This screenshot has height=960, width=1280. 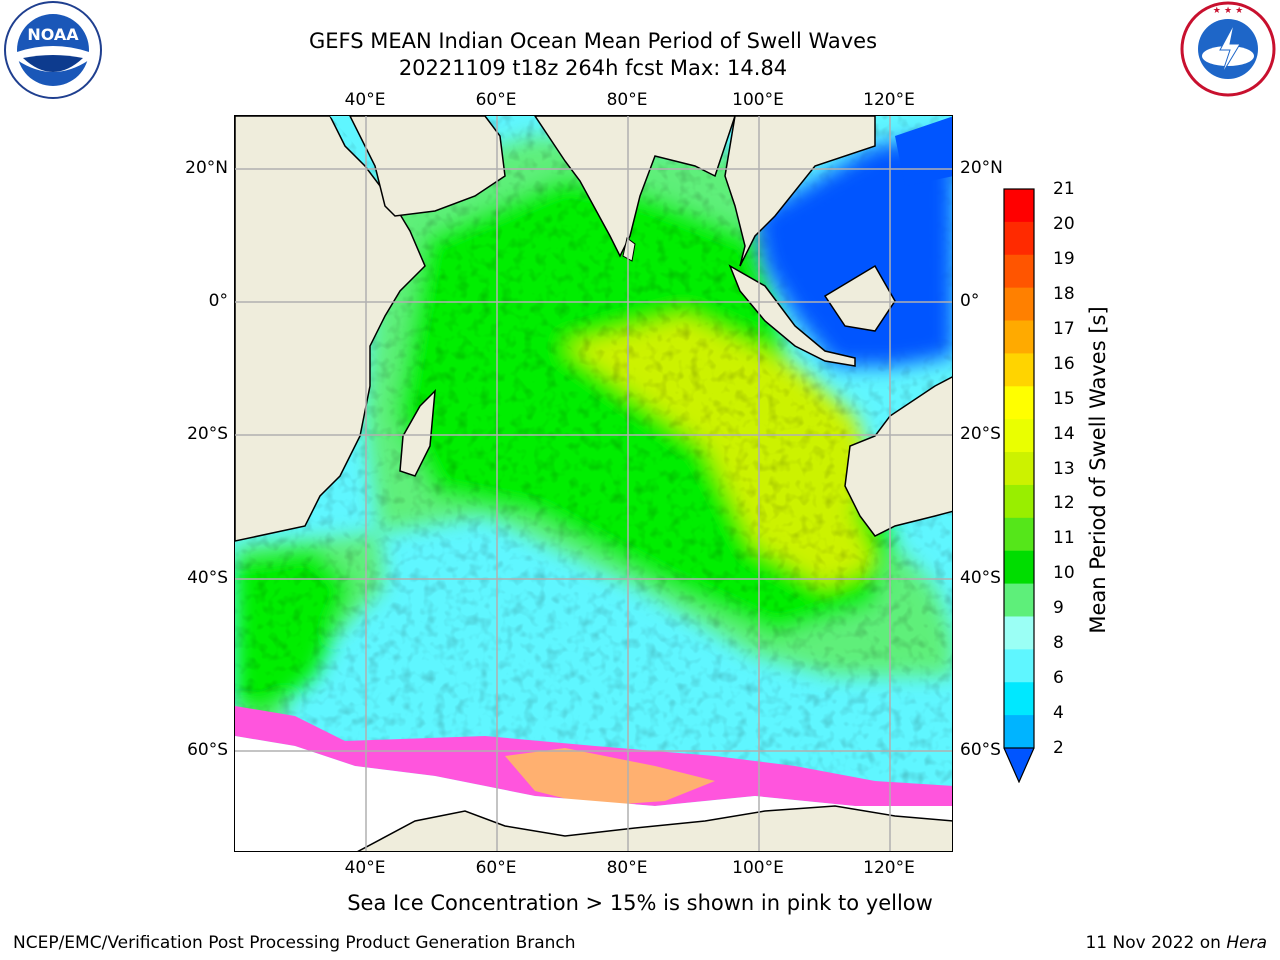 I want to click on colorbar-tick-label: 17, so click(x=1064, y=328).